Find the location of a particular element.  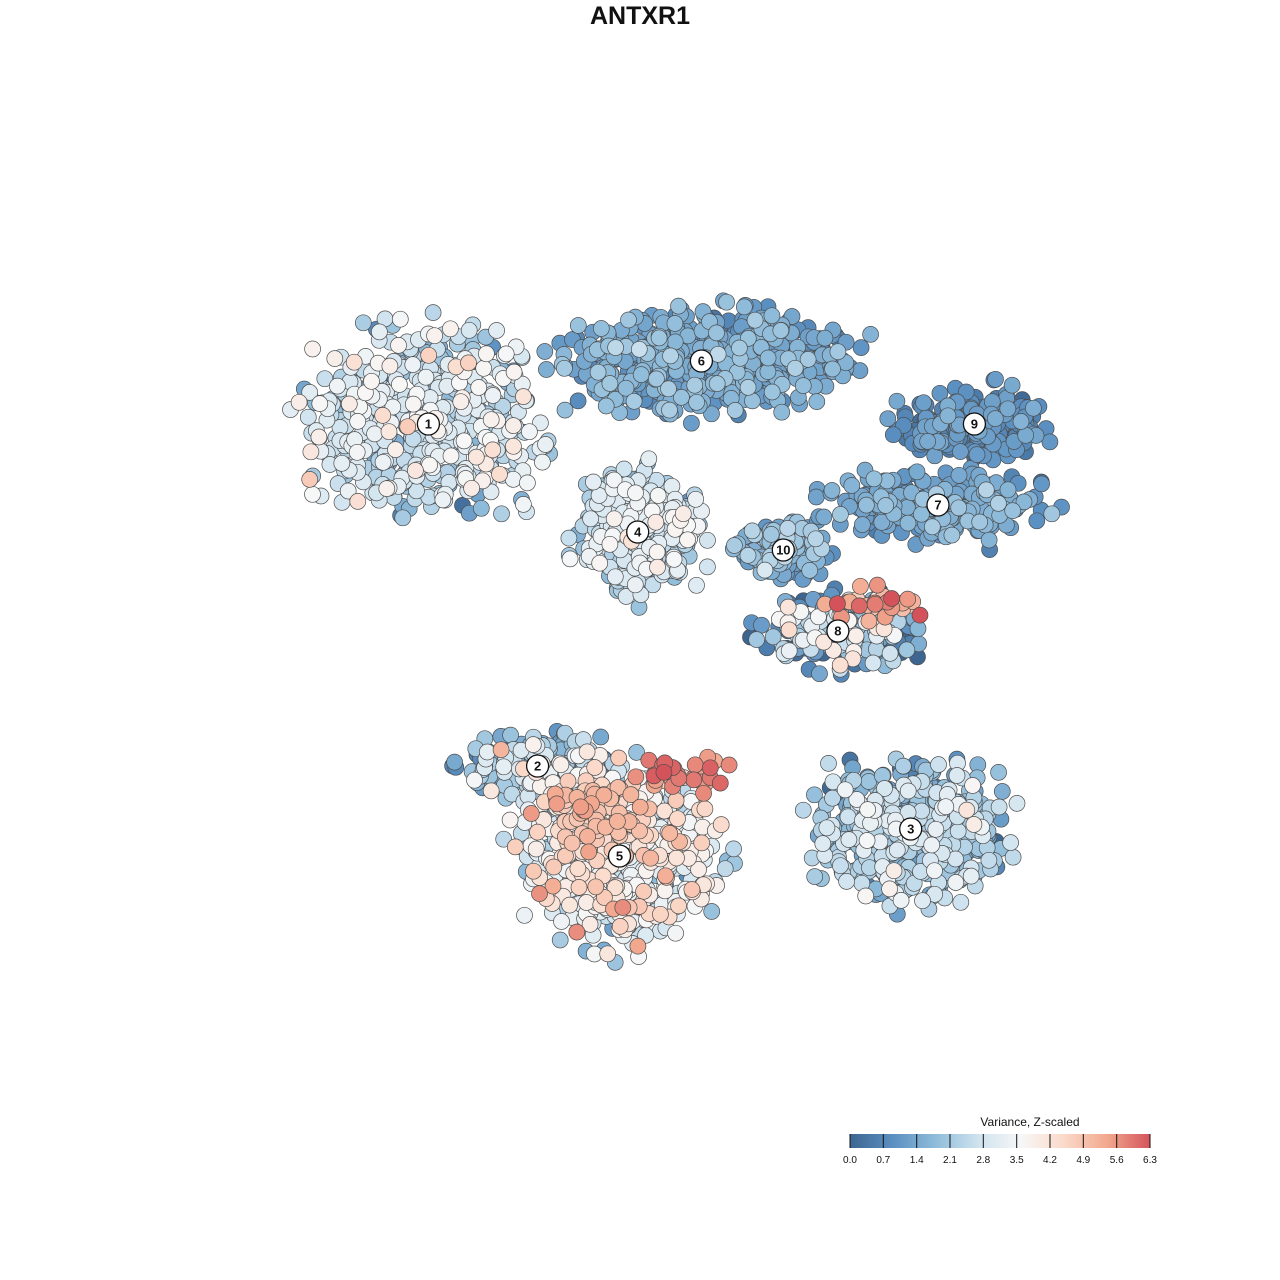

legend-tick-label: 2.1 is located at coordinates (950, 1160).